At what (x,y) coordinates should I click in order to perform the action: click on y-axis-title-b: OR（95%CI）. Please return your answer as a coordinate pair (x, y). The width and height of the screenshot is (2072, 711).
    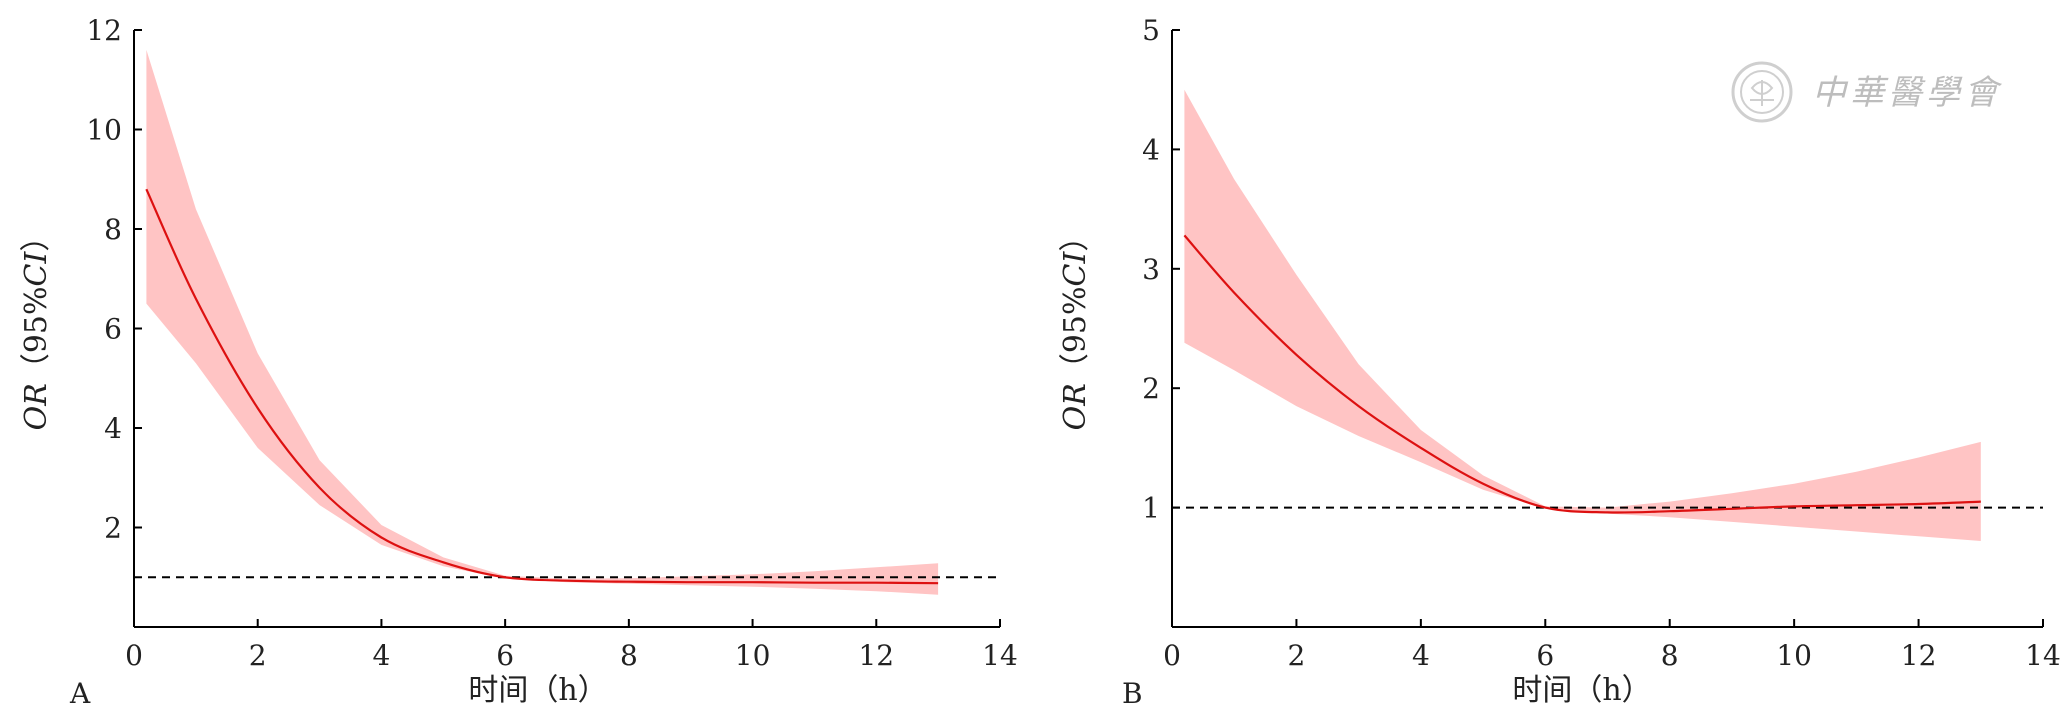
    Looking at the image, I should click on (1075, 326).